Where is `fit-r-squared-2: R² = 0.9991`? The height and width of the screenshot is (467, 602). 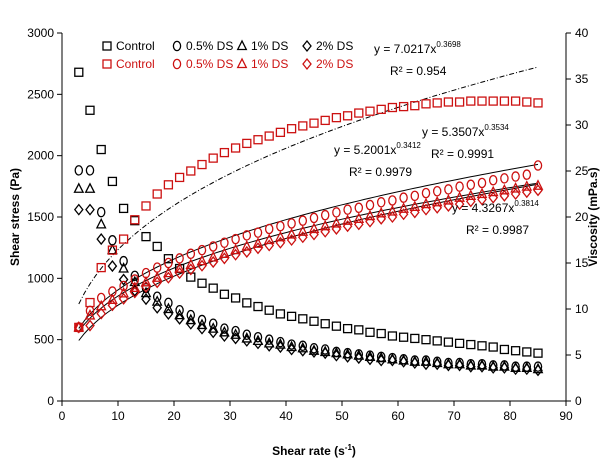
fit-r-squared-2: R² = 0.9991 is located at coordinates (462, 154).